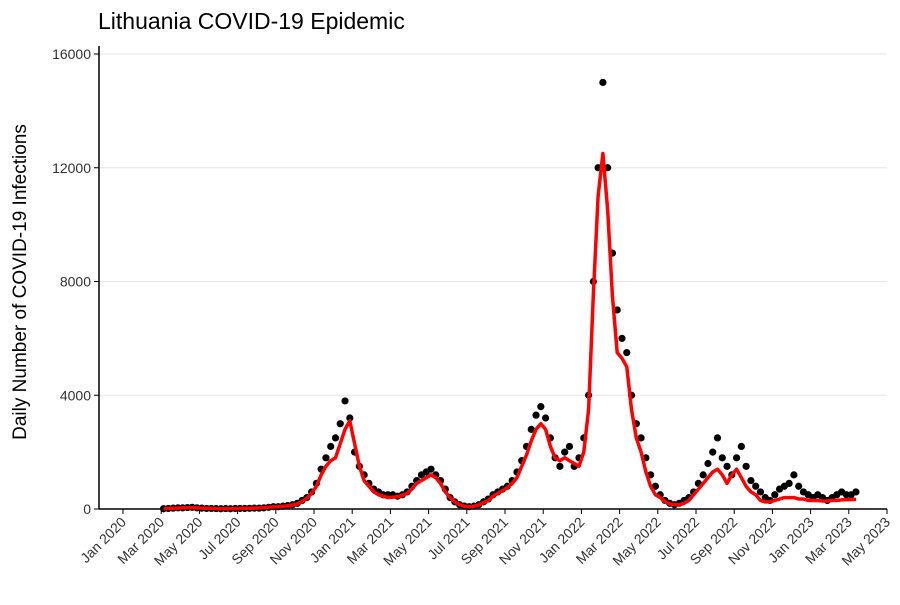 The image size is (900, 605). Describe the element at coordinates (71, 168) in the screenshot. I see `y-tick-label: 12000` at that location.